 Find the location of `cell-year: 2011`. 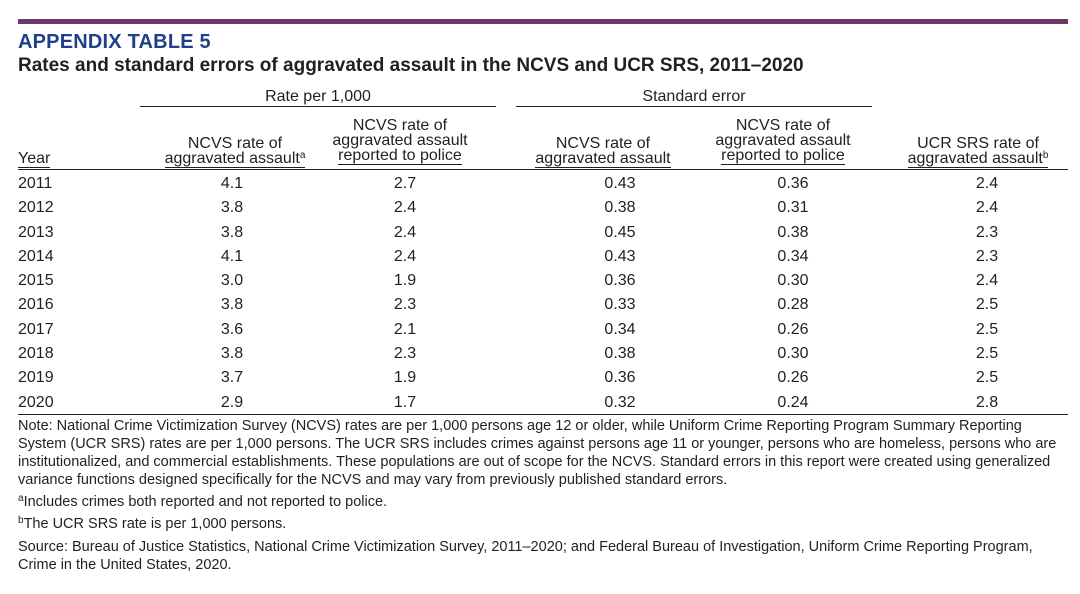

cell-year: 2011 is located at coordinates (35, 183).